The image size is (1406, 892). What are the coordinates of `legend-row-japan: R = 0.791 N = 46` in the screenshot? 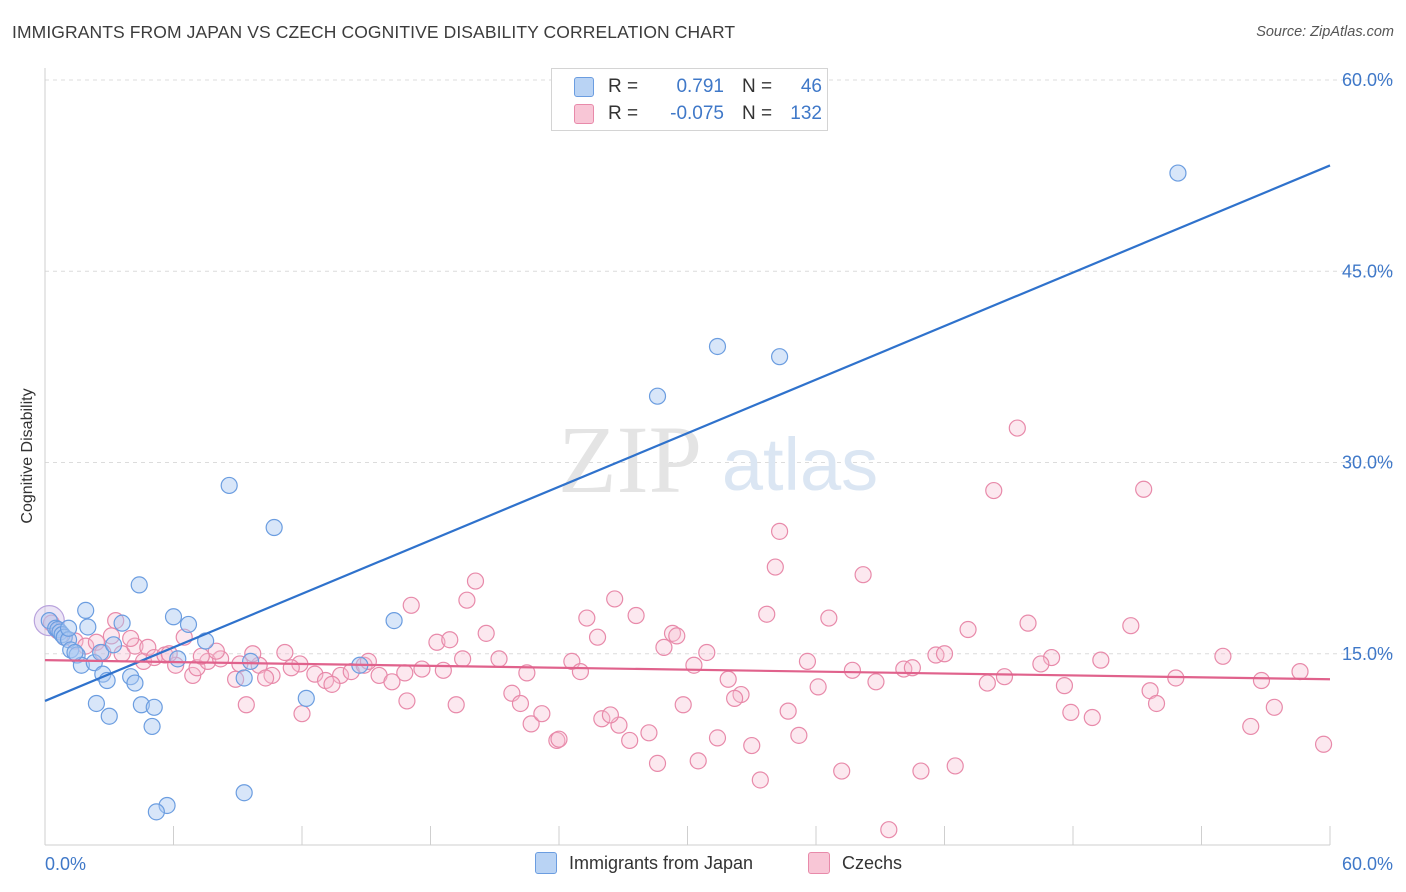 It's located at (698, 87).